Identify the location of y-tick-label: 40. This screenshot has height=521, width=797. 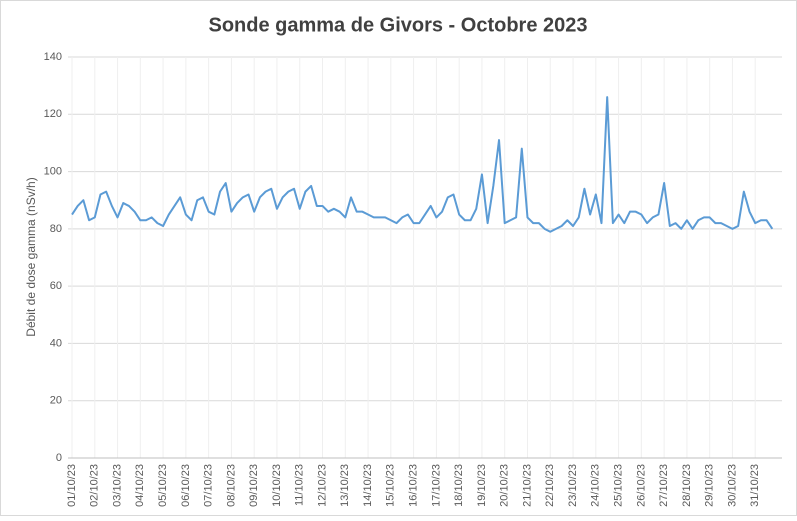
(56, 343).